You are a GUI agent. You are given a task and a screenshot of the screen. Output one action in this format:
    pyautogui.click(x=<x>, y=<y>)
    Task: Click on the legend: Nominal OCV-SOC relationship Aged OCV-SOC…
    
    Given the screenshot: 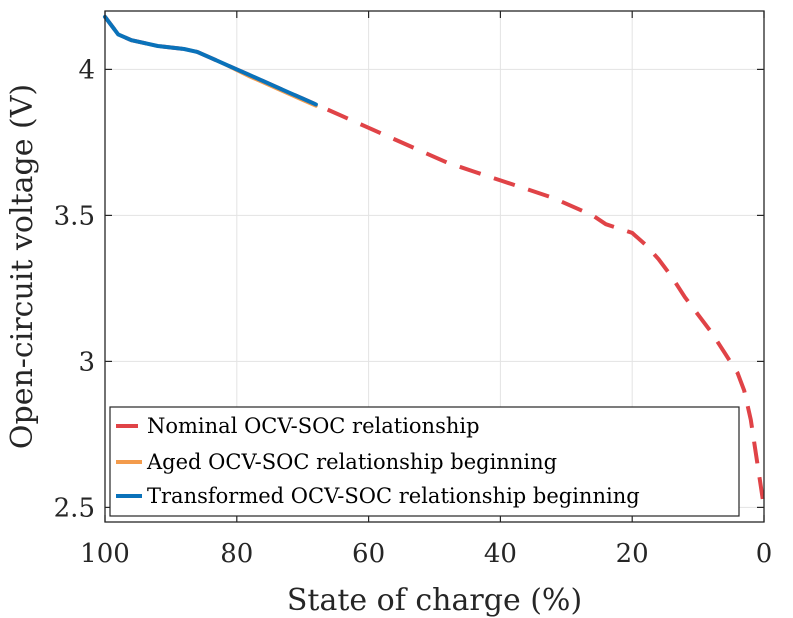 What is the action you would take?
    pyautogui.click(x=424, y=461)
    